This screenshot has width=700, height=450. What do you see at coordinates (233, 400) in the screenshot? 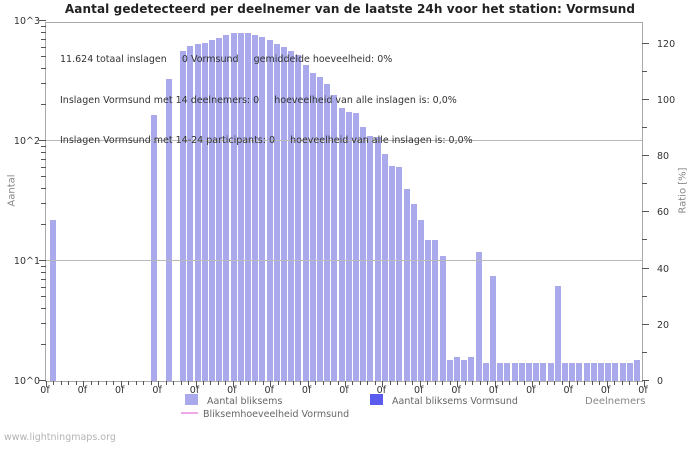
I see `legend-item-aantal-bliksems: Aantal bliksems` at bounding box center [233, 400].